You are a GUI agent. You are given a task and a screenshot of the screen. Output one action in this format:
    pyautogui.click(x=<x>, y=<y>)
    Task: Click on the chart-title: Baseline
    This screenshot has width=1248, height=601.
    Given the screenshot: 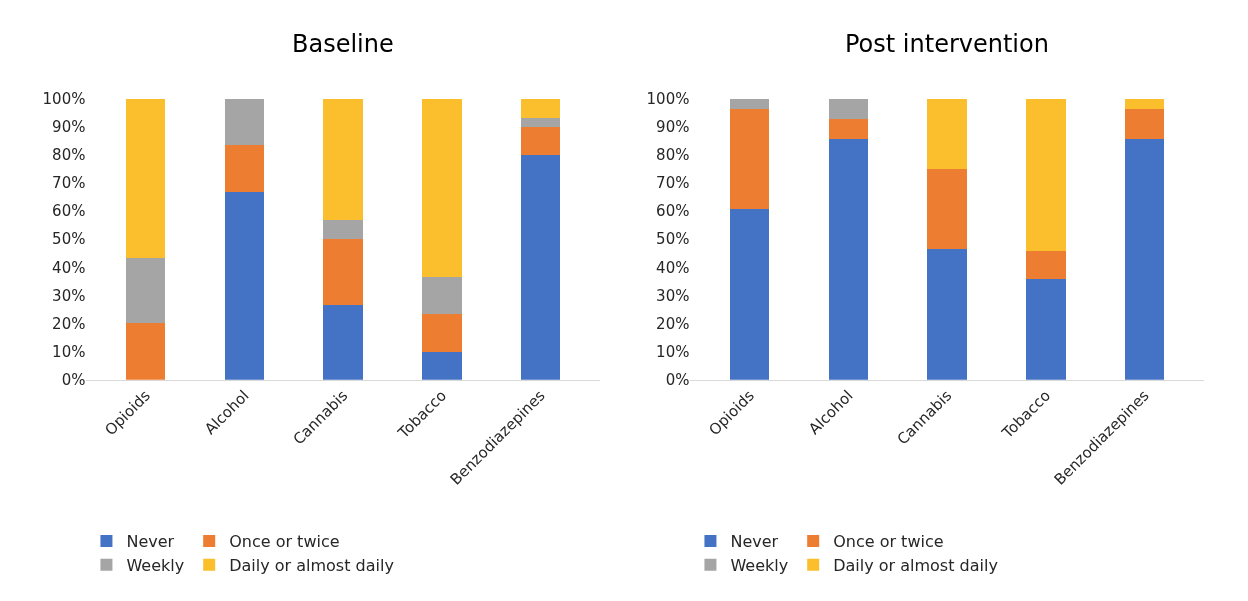 What is the action you would take?
    pyautogui.click(x=343, y=44)
    